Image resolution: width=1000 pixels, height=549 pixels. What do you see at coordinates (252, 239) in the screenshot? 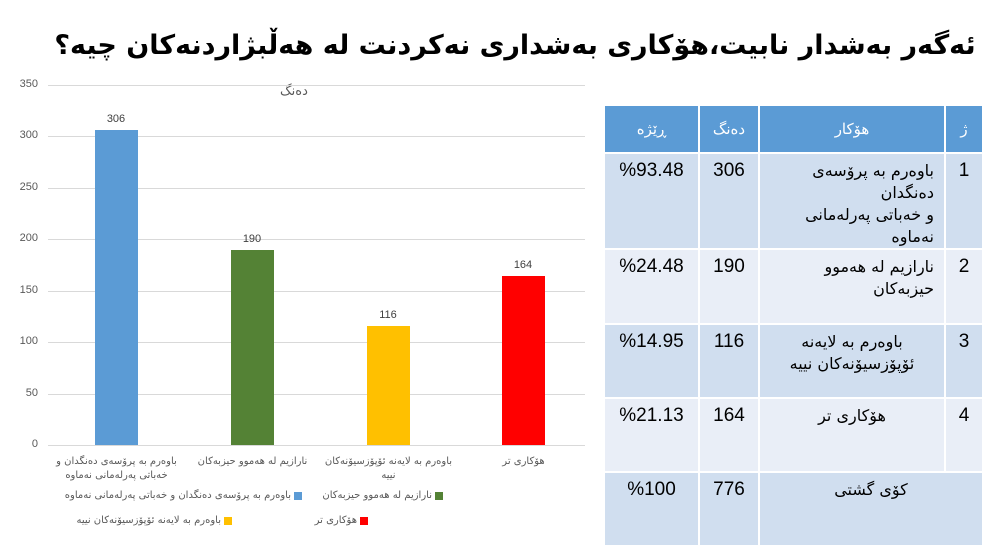
I see `bar-value-label: 190` at bounding box center [252, 239].